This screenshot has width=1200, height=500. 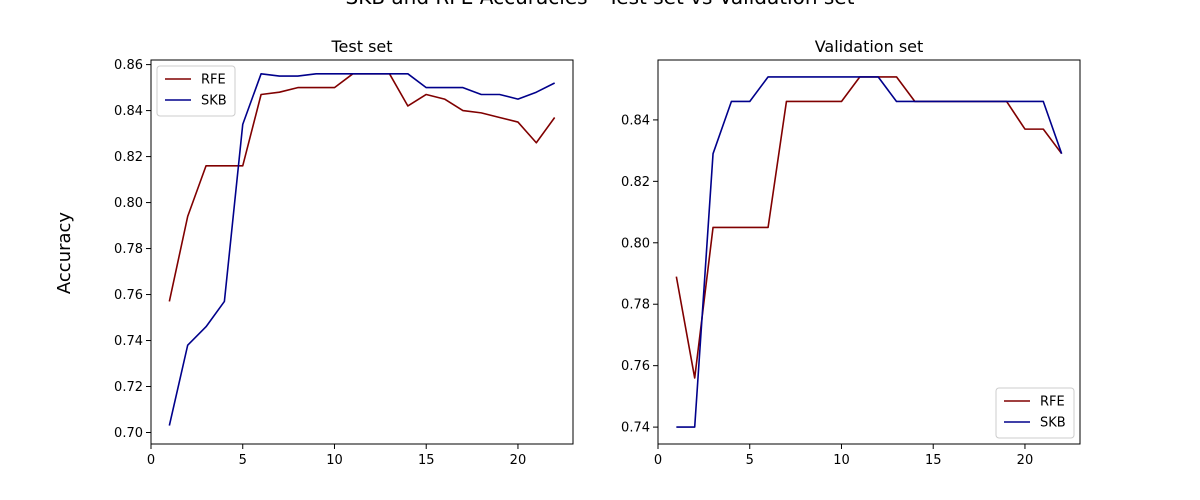 I want to click on test-set-legend-label-skb: SKB, so click(x=214, y=101).